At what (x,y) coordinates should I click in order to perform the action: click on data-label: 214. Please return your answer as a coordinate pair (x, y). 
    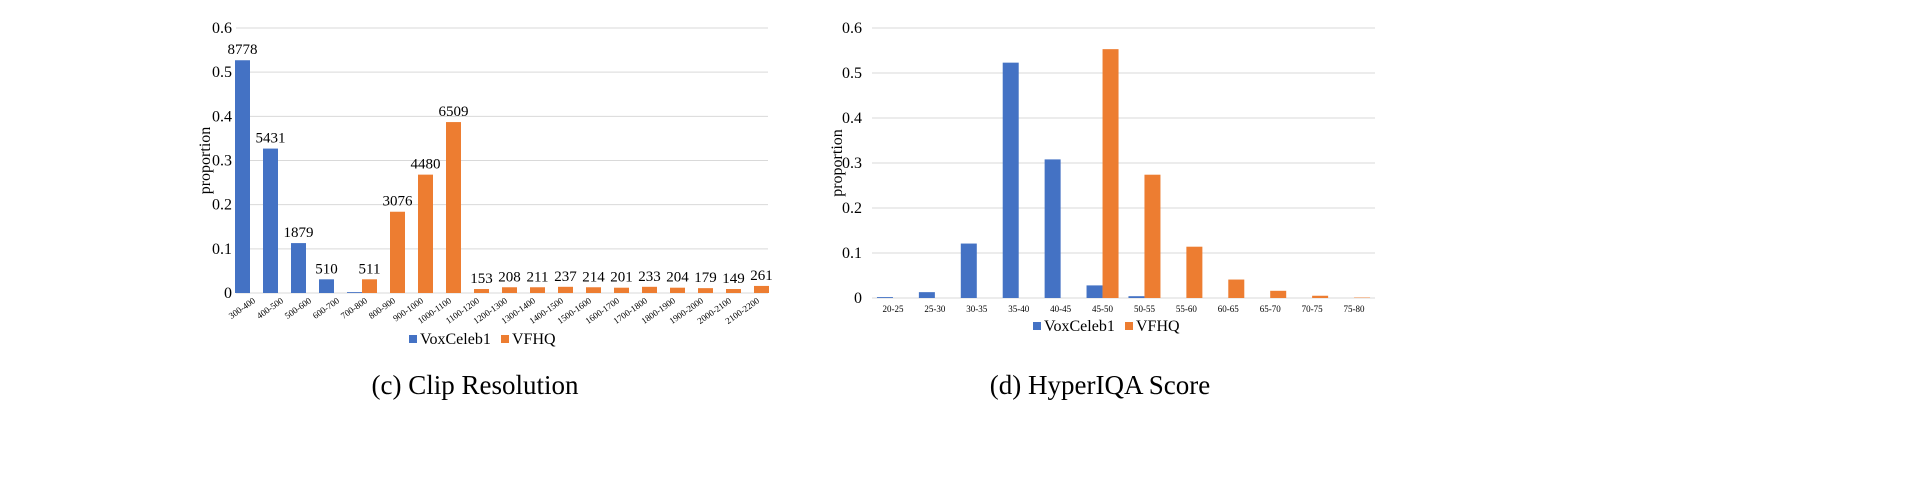
    Looking at the image, I should click on (593, 277).